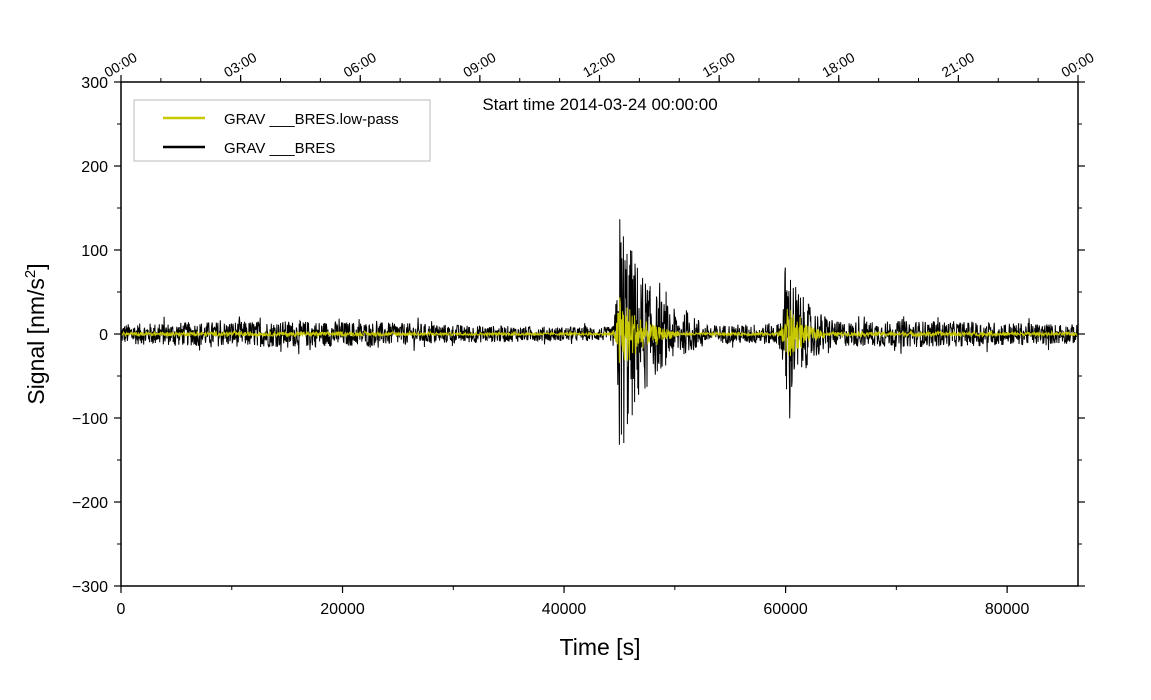 The width and height of the screenshot is (1151, 700). I want to click on x-tick-label: 60000, so click(785, 609).